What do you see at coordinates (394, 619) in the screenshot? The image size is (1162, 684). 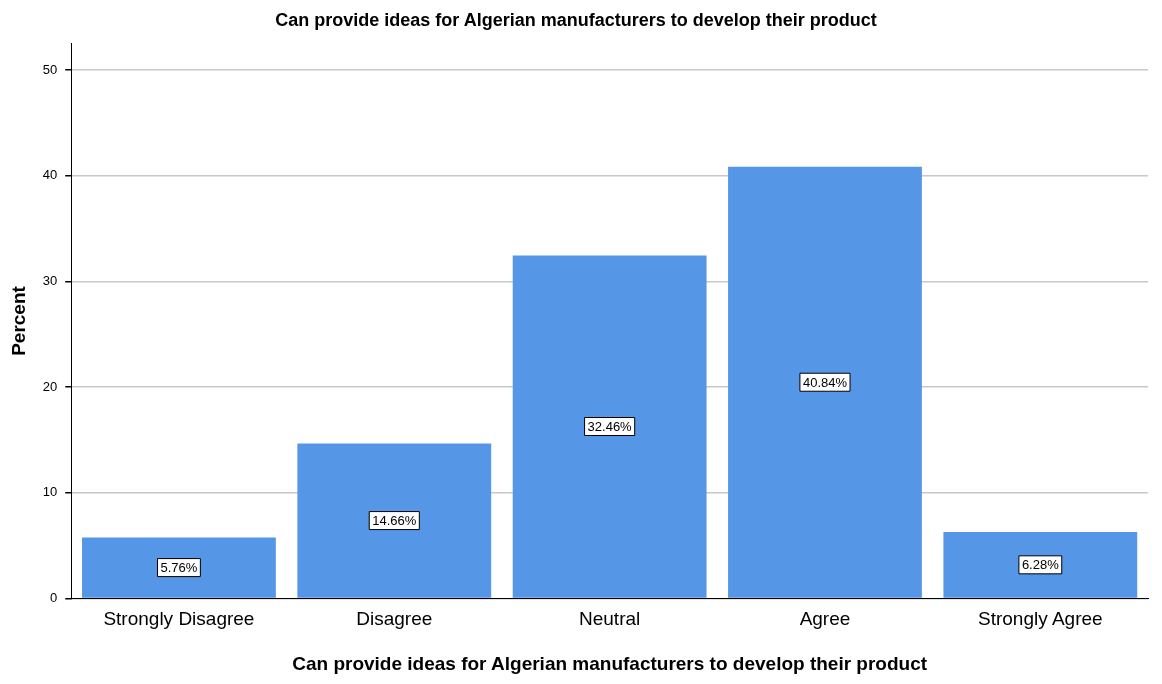 I see `x-tick-label: Disagree` at bounding box center [394, 619].